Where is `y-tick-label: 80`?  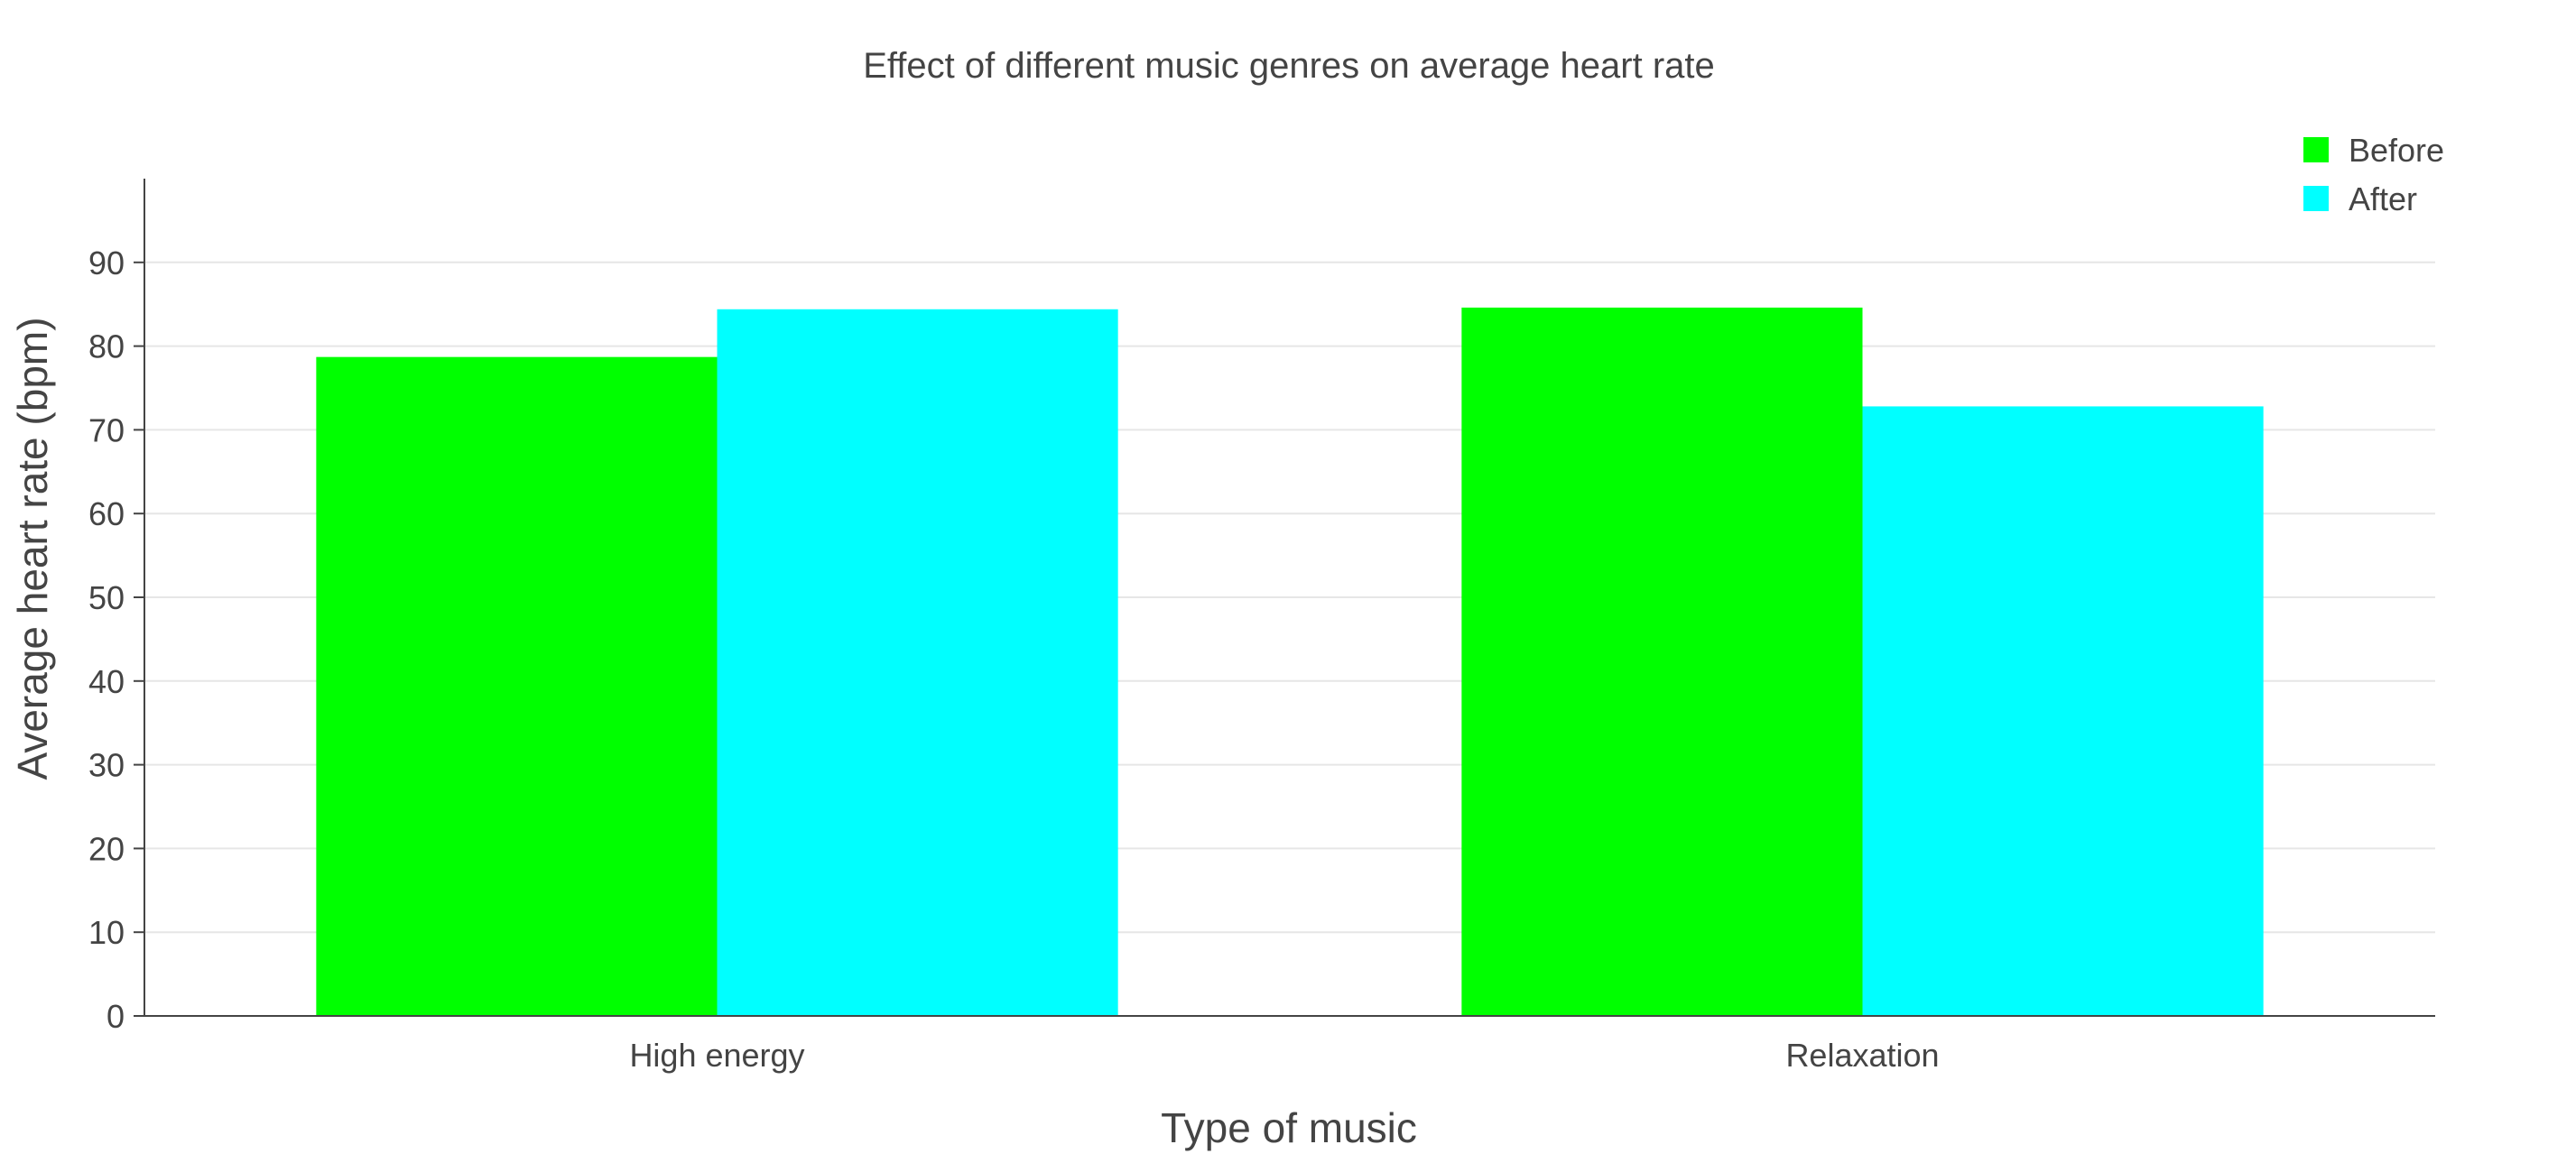 y-tick-label: 80 is located at coordinates (106, 346).